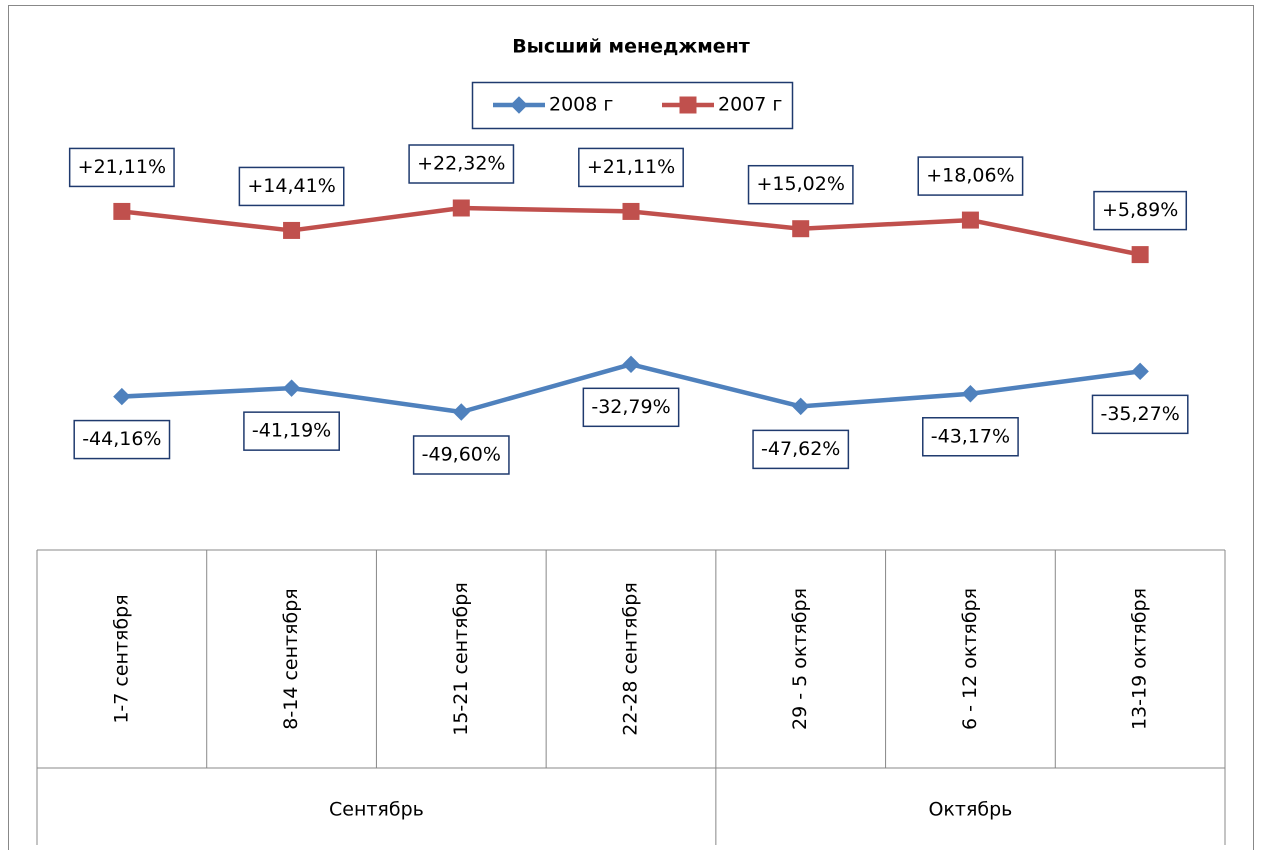 The image size is (1262, 850). I want to click on x-tick-label: 6 - 12 октября, so click(970, 659).